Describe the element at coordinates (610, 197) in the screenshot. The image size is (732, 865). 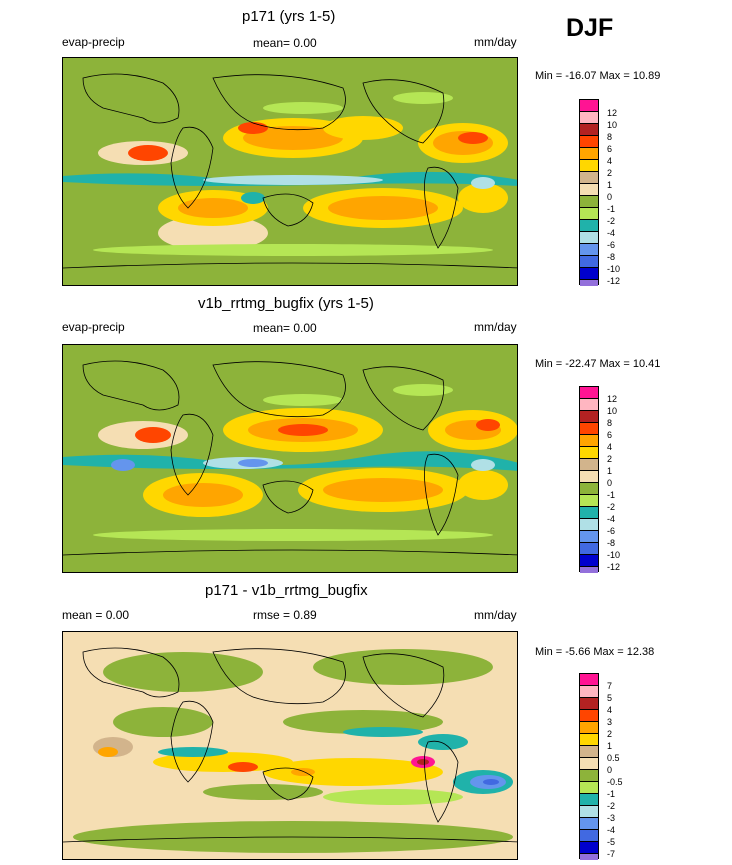
I see `panel1-colorbar-tick: 0` at that location.